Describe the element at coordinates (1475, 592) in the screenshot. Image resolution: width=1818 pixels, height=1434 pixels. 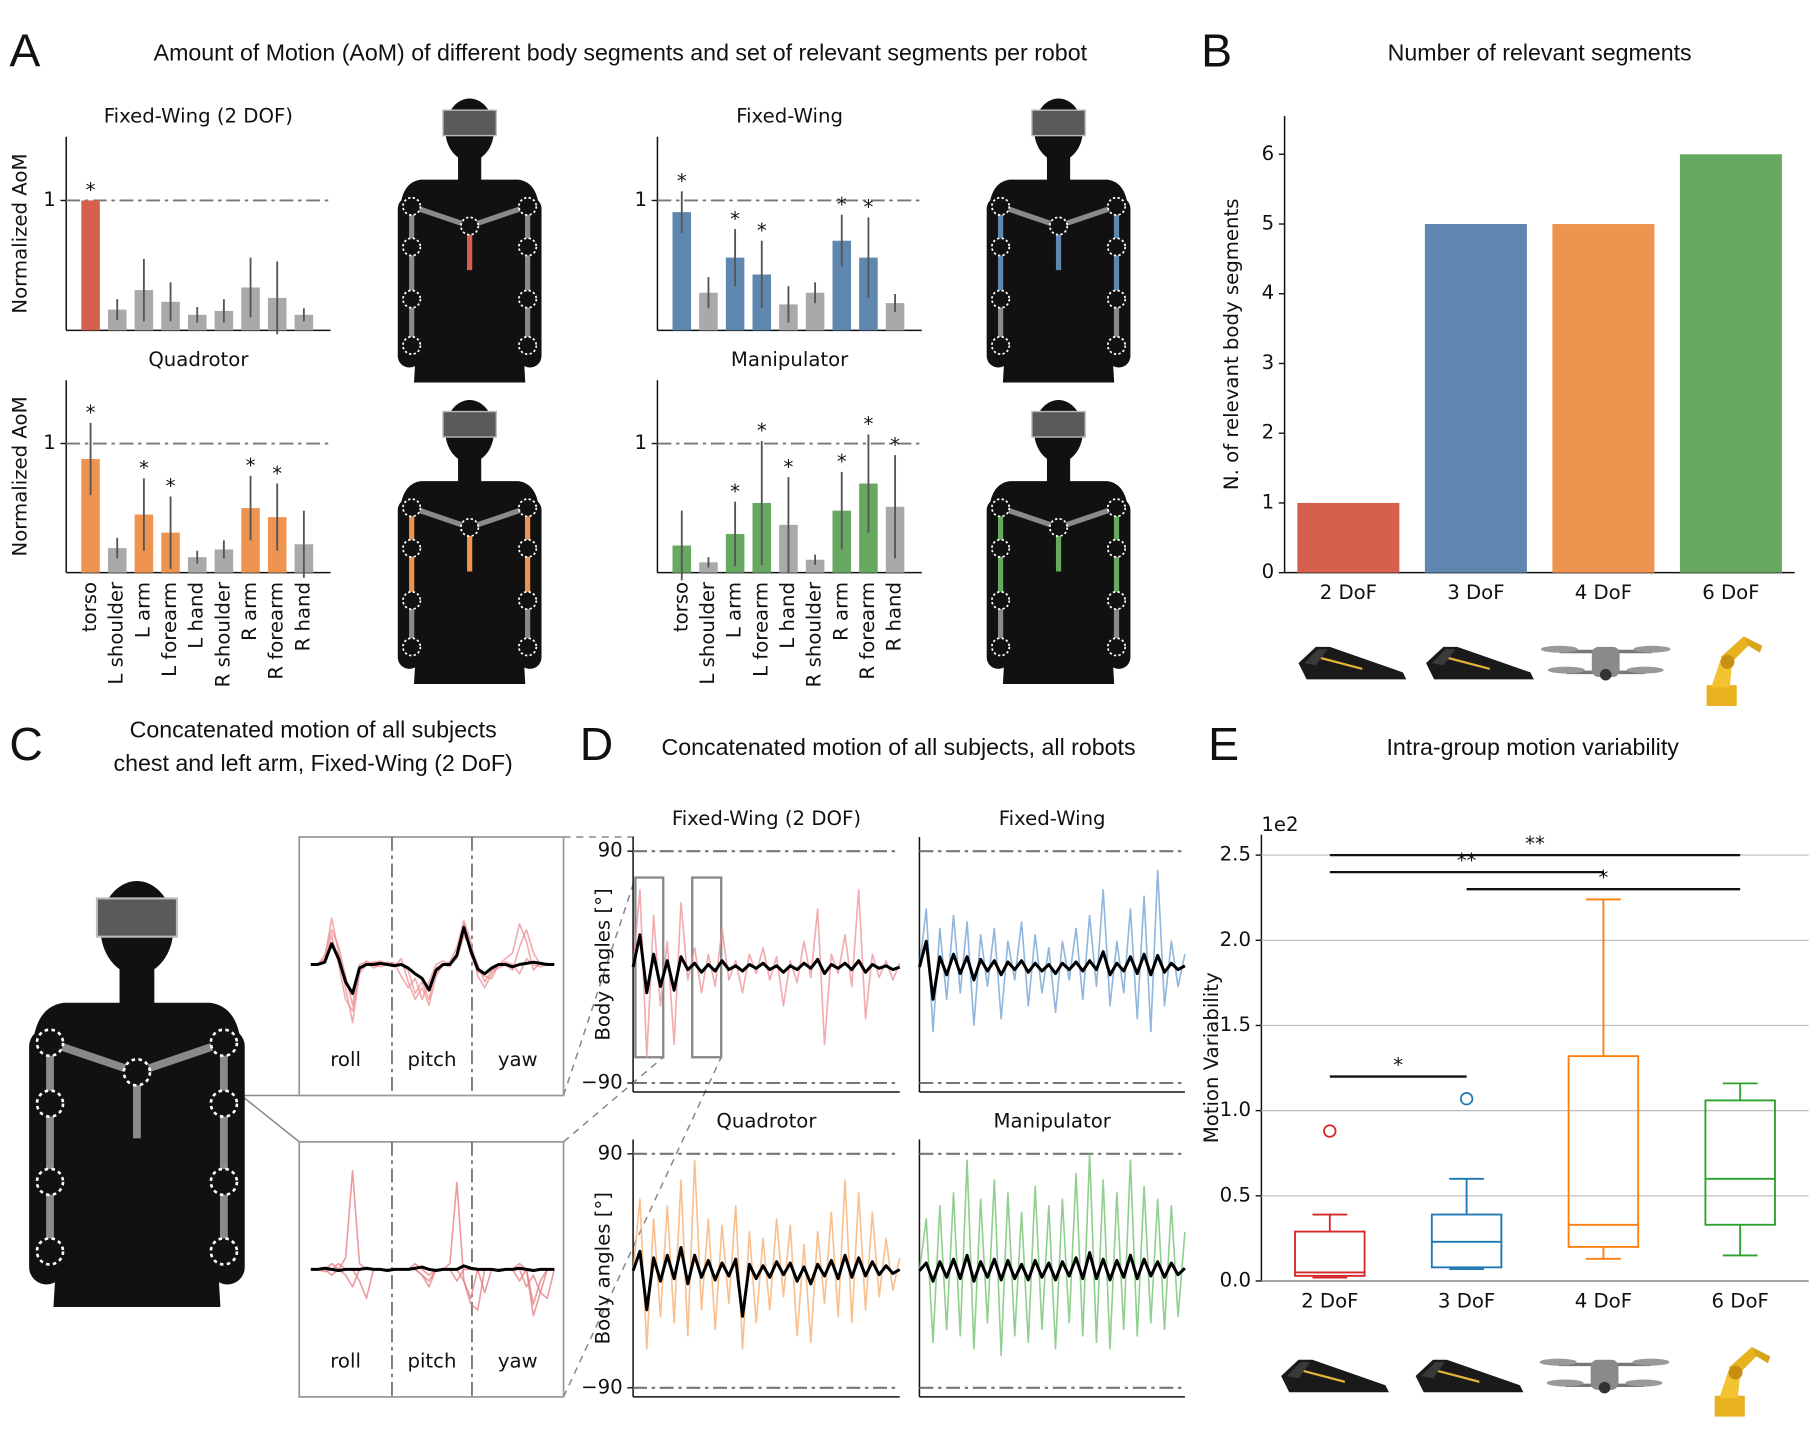
I see `x-tick-label: 3 DoF` at that location.